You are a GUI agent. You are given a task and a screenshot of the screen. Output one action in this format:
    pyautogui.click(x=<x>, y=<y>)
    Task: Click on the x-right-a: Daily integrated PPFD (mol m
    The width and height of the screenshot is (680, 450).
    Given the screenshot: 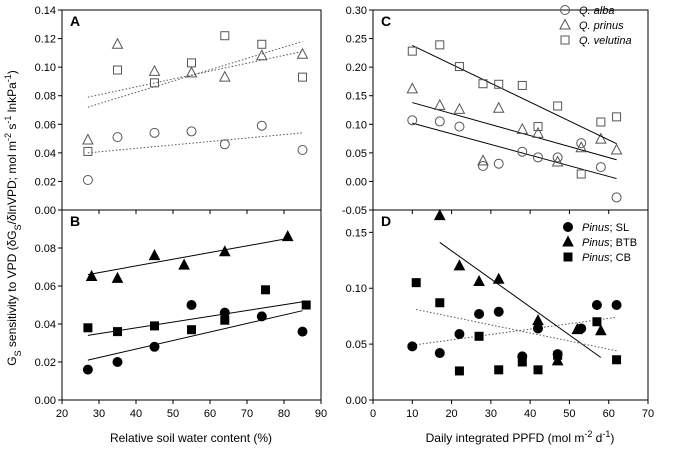 What is the action you would take?
    pyautogui.click(x=505, y=438)
    